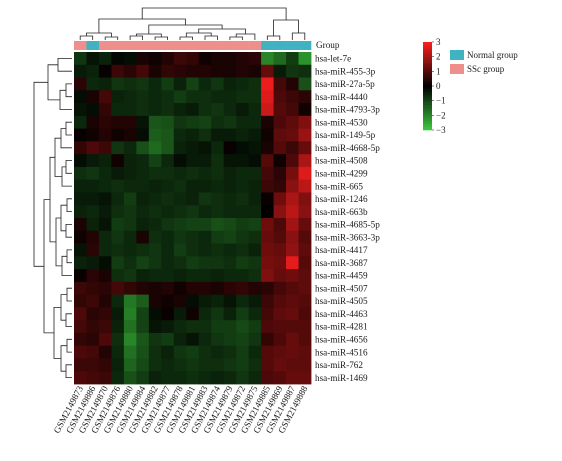 The height and width of the screenshot is (461, 562). What do you see at coordinates (341, 97) in the screenshot?
I see `row-label: hsa-miR-4440` at bounding box center [341, 97].